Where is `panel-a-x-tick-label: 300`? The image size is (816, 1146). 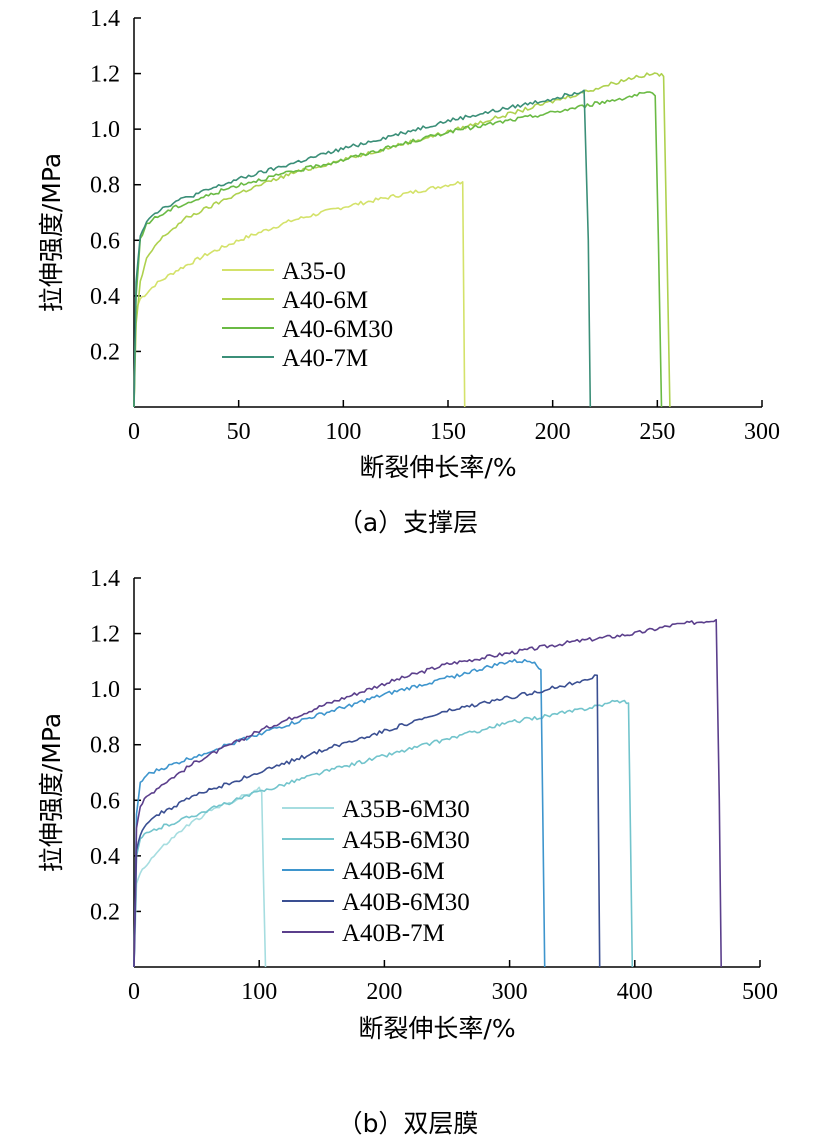
panel-a-x-tick-label: 300 is located at coordinates (762, 432).